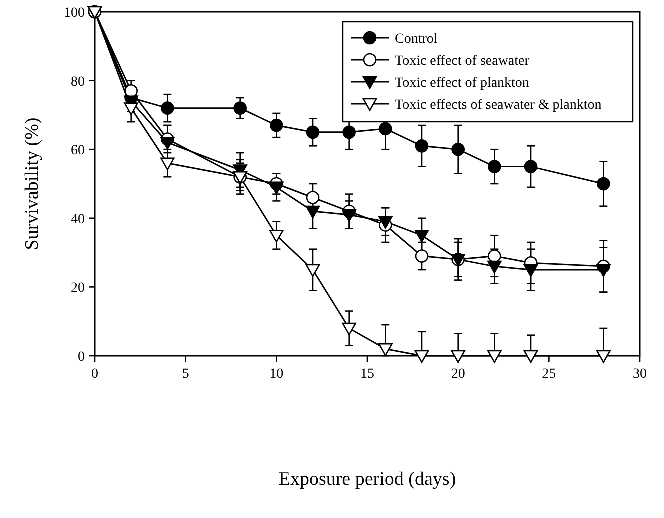  I want to click on y-tick-label: 100, so click(74, 13).